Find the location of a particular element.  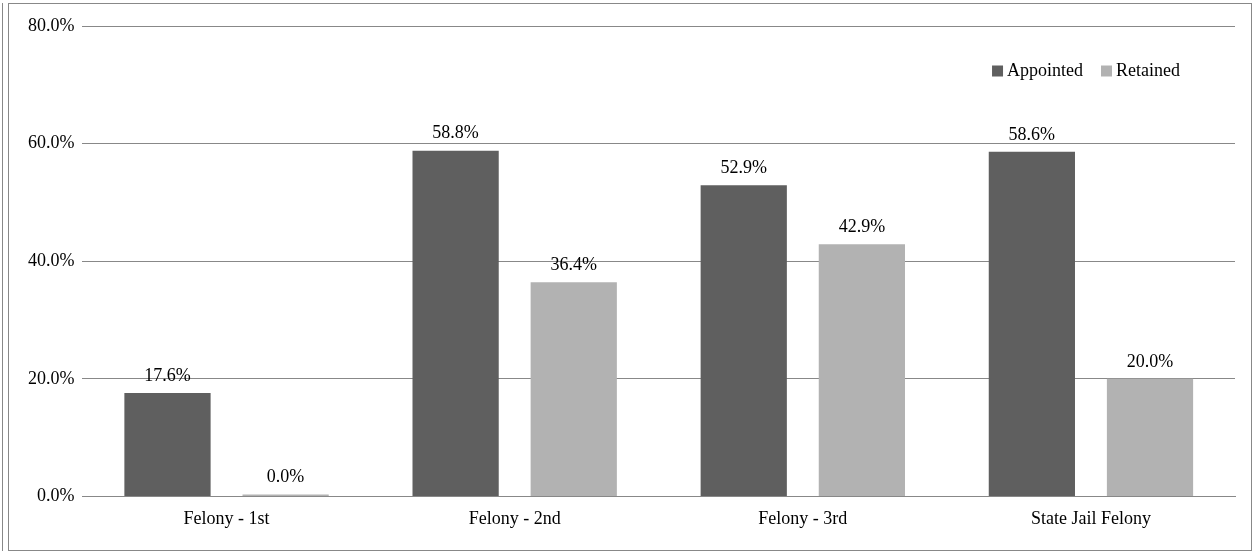

x-tick-label: Felony - 1st is located at coordinates (226, 517).